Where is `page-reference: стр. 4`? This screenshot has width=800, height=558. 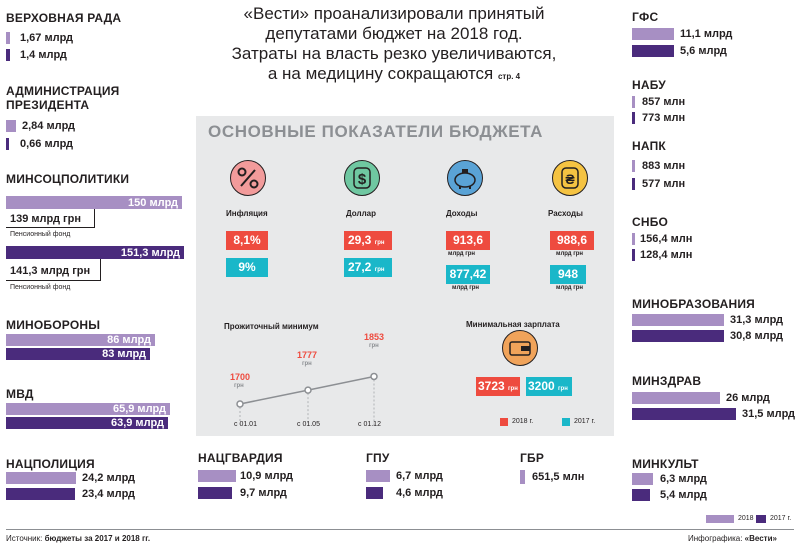
page-reference: стр. 4 is located at coordinates (509, 76).